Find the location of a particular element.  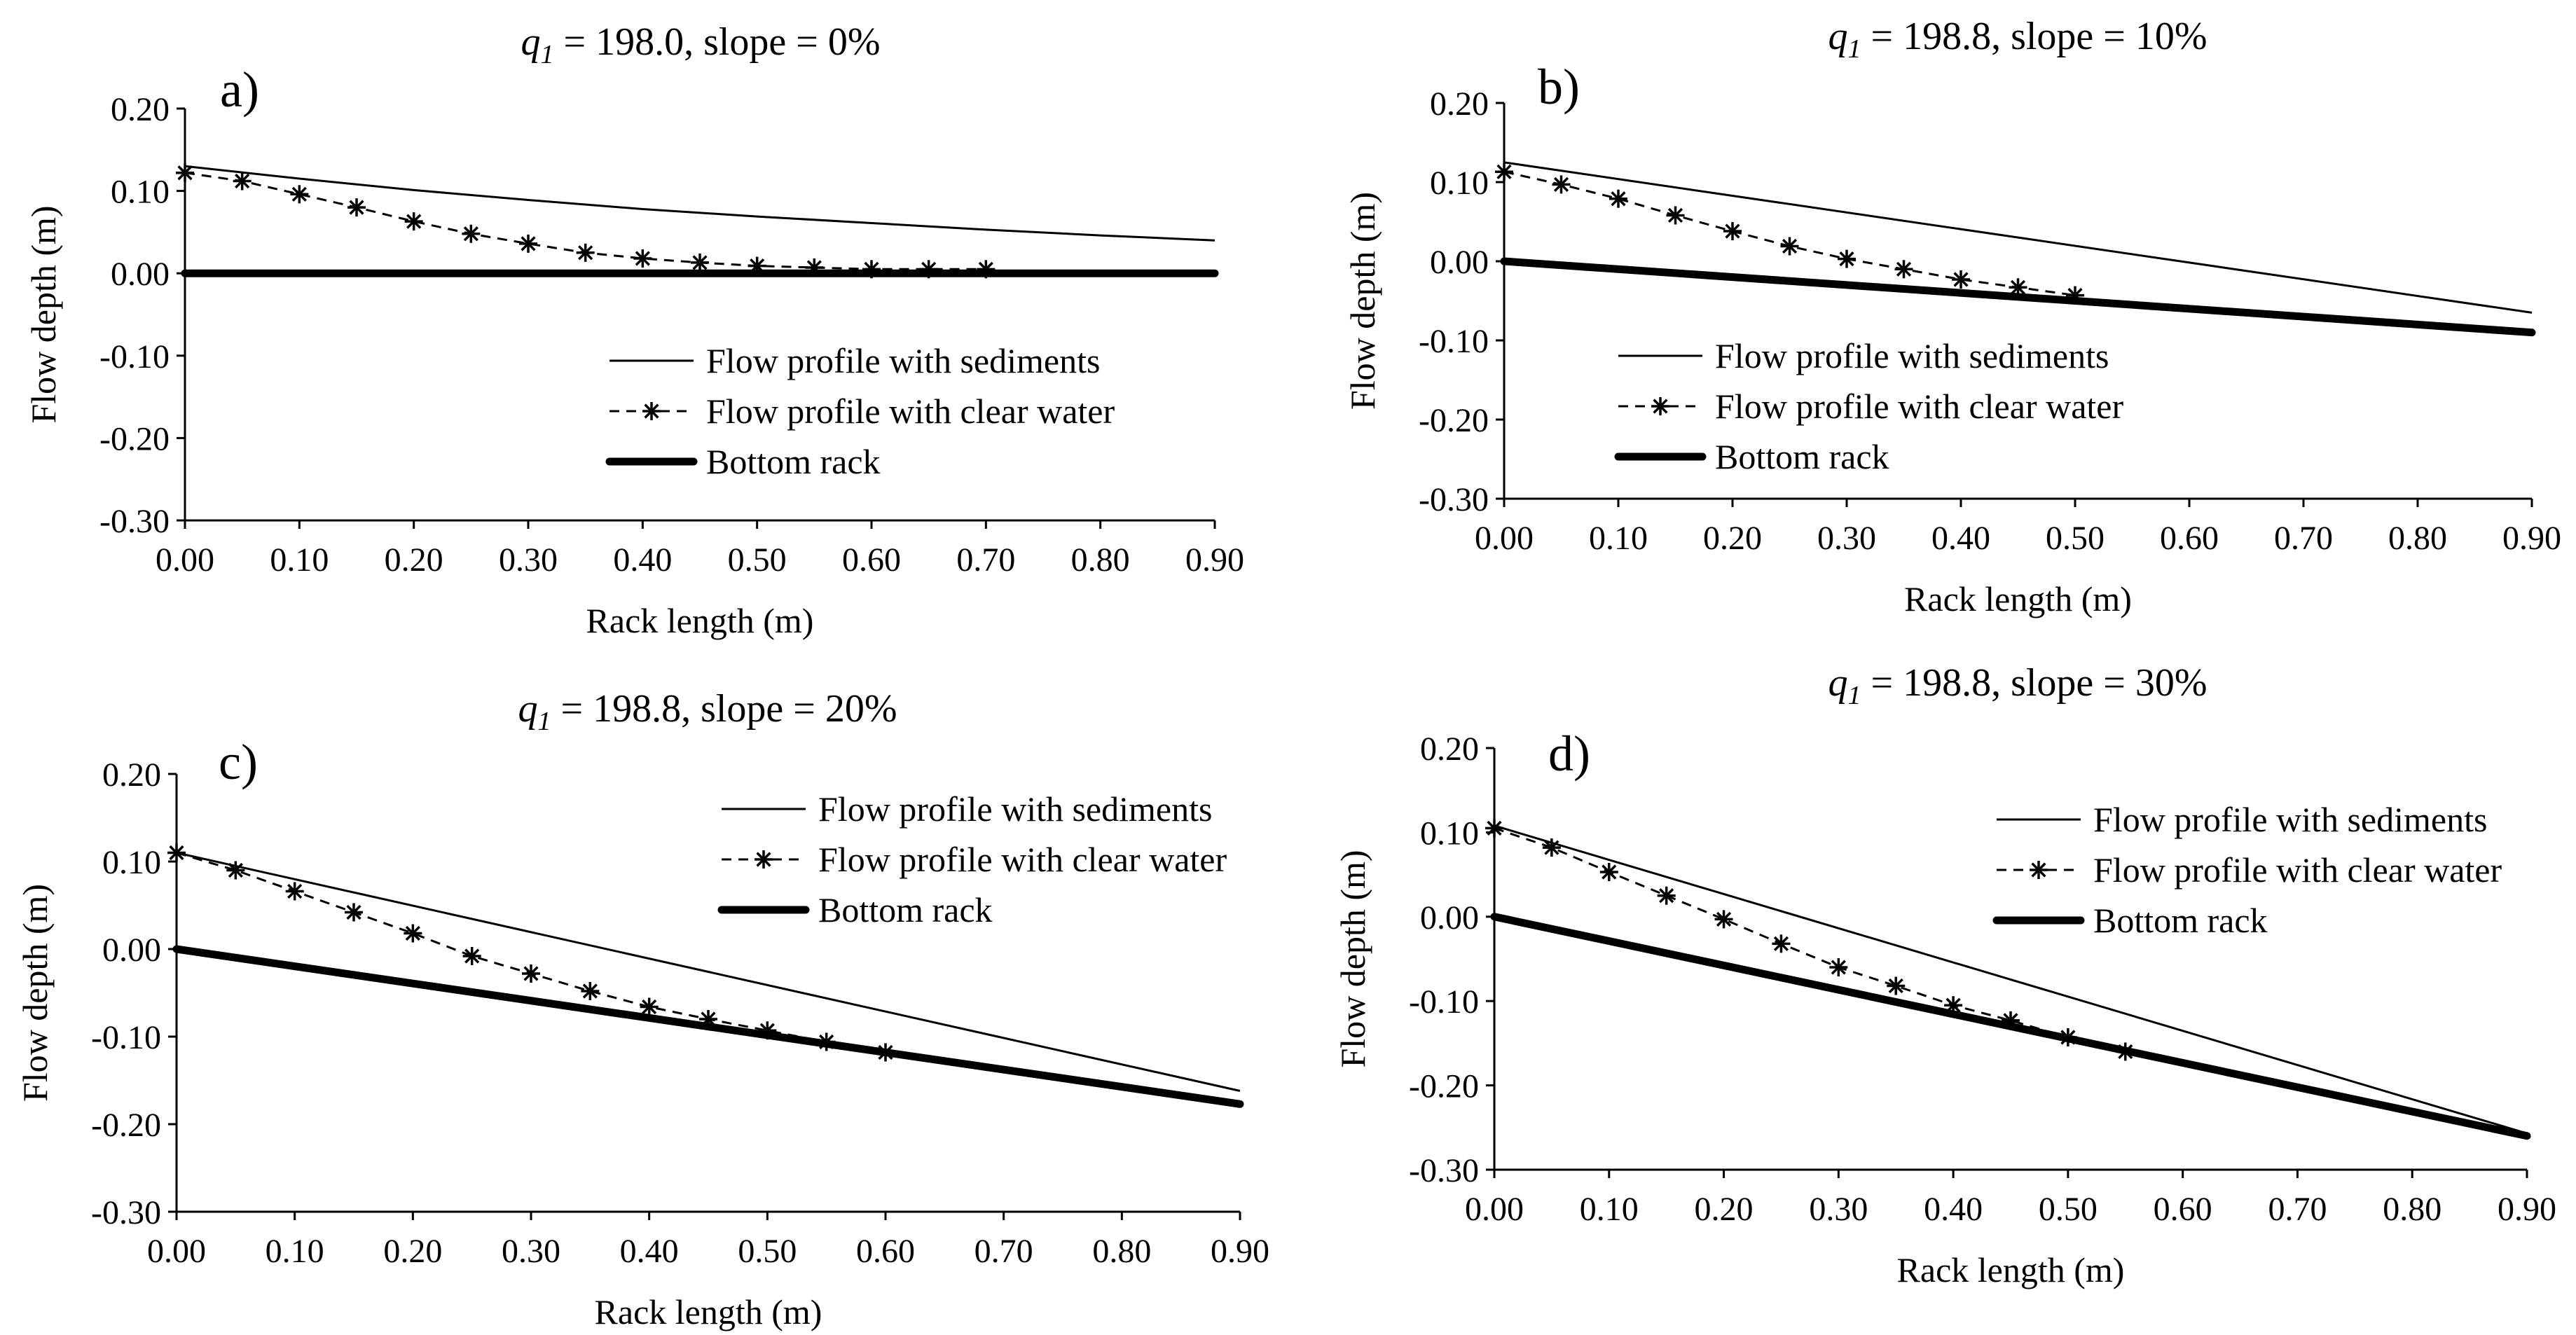

title-text: = 198.8, slope = 20% is located at coordinates (724, 709).